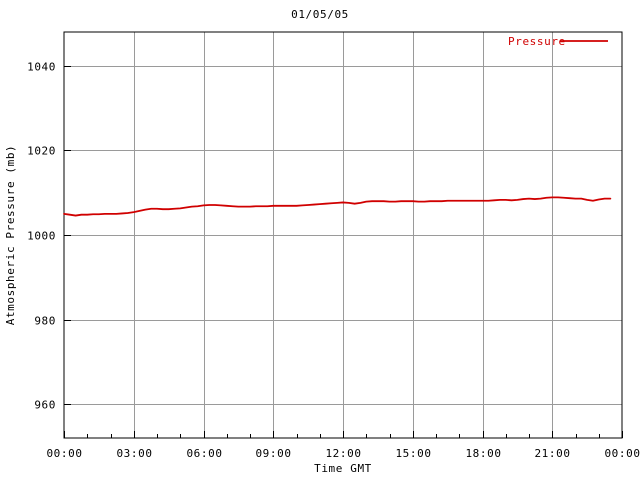 This screenshot has width=640, height=480. Describe the element at coordinates (134, 453) in the screenshot. I see `x-tick-label: 03:00` at that location.